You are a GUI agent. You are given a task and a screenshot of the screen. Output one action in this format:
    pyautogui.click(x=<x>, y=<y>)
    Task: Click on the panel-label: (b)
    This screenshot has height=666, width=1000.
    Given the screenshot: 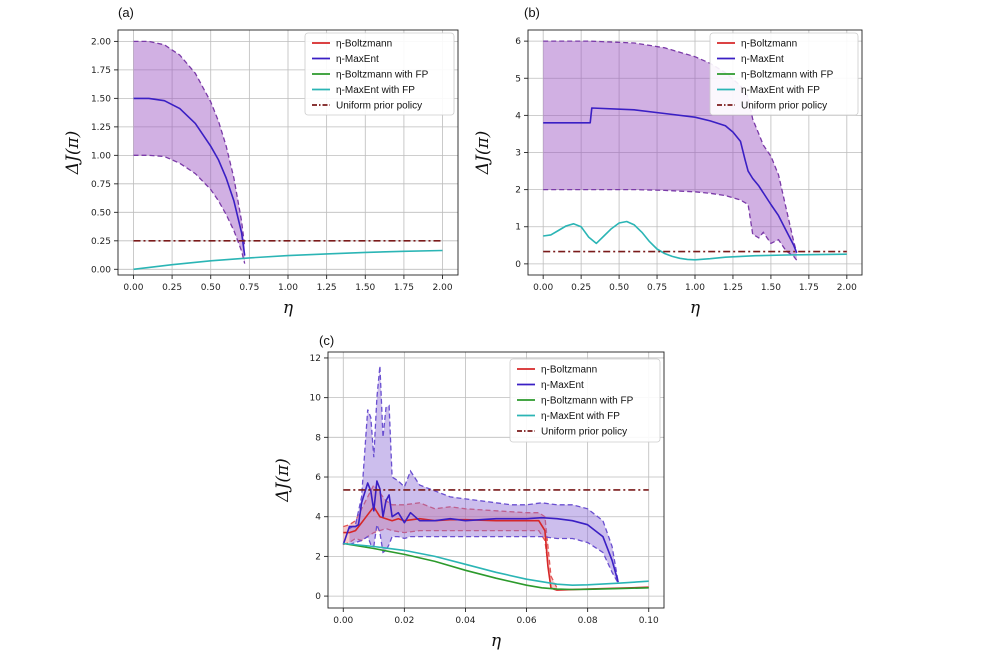 What is the action you would take?
    pyautogui.click(x=532, y=12)
    